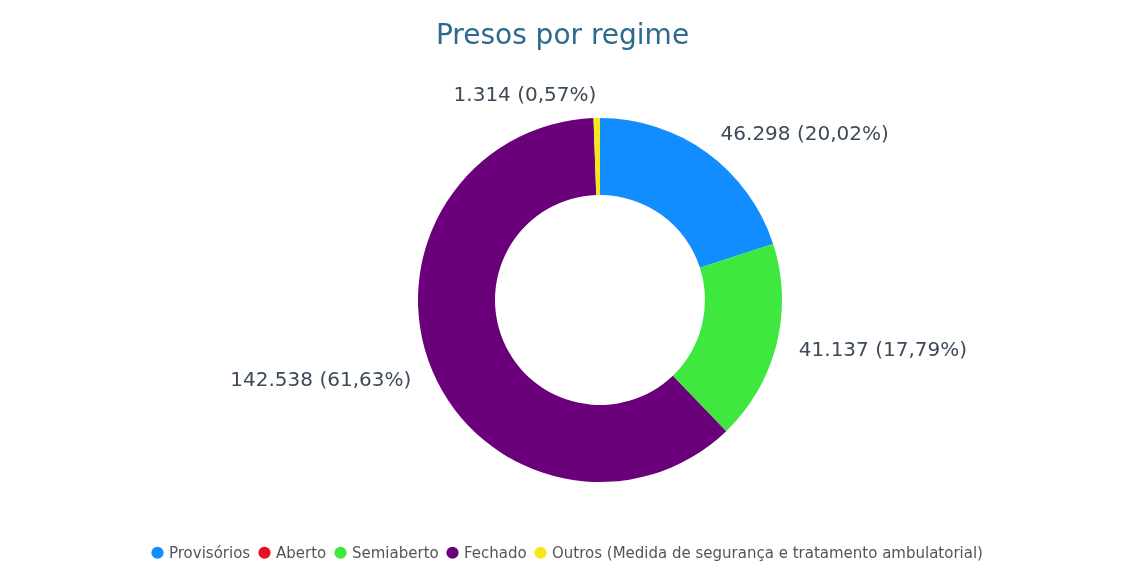 Image resolution: width=1125 pixels, height=574 pixels. I want to click on data-label: 142.538 (61,63%), so click(321, 379).